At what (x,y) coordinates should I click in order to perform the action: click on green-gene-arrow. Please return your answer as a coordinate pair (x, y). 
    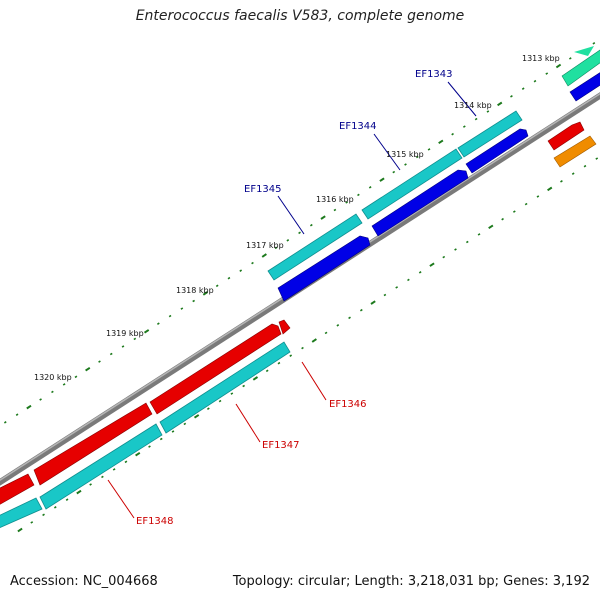
    Looking at the image, I should click on (580, 68).